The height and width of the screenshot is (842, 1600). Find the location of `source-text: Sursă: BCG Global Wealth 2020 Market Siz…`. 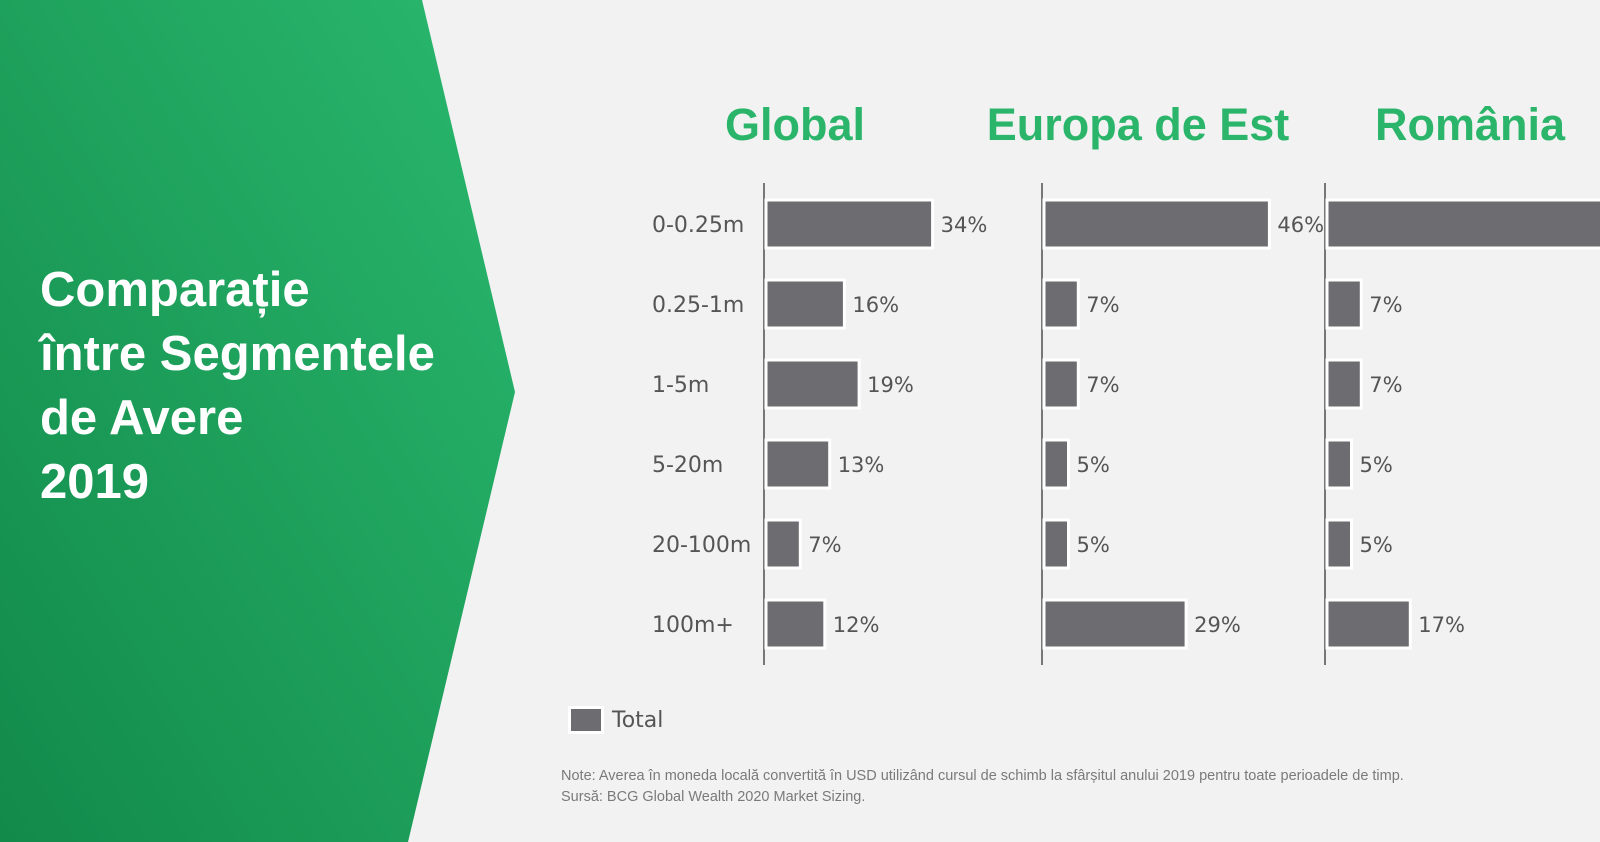

source-text: Sursă: BCG Global Wealth 2020 Market Siz… is located at coordinates (713, 797).